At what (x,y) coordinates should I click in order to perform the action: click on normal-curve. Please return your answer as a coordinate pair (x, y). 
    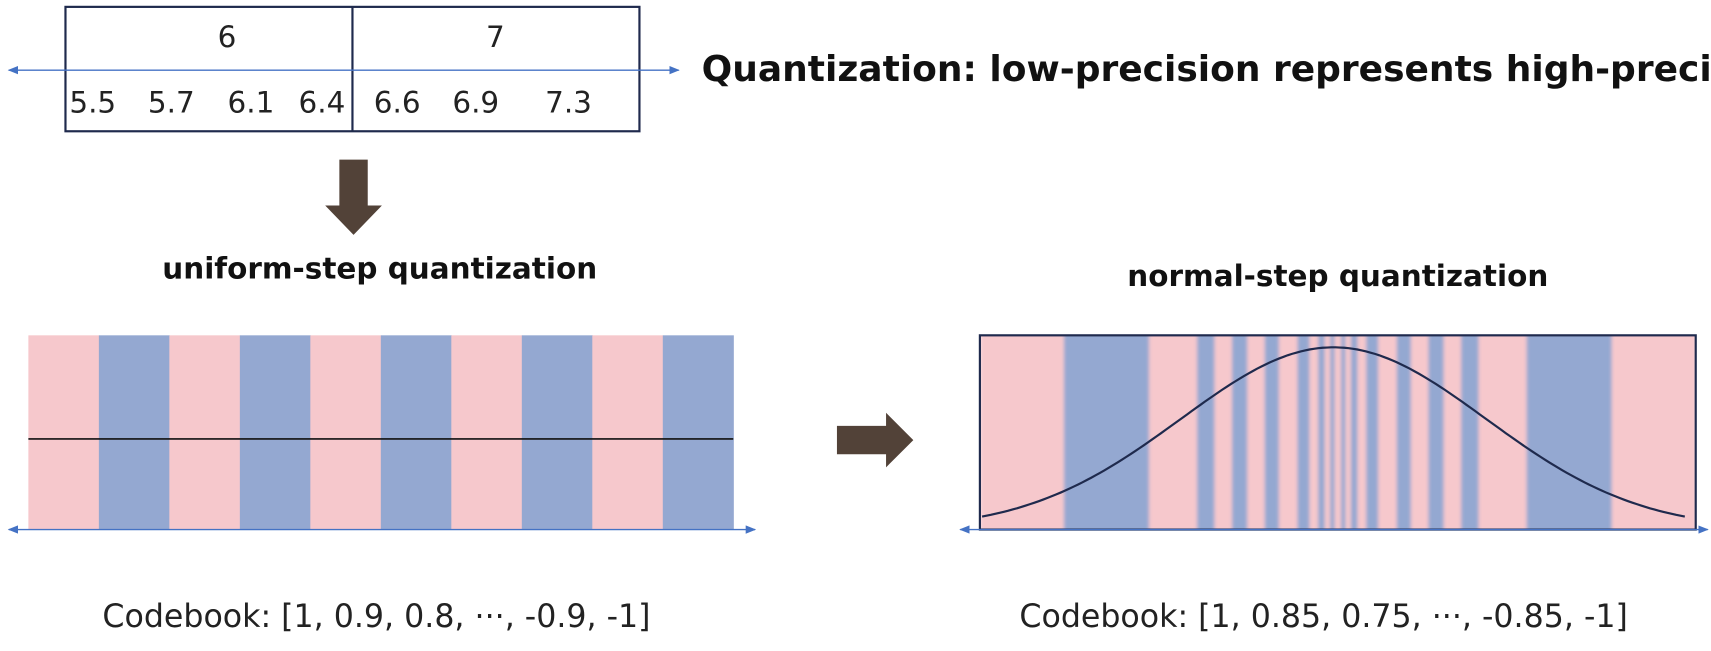
    Looking at the image, I should click on (1333, 432).